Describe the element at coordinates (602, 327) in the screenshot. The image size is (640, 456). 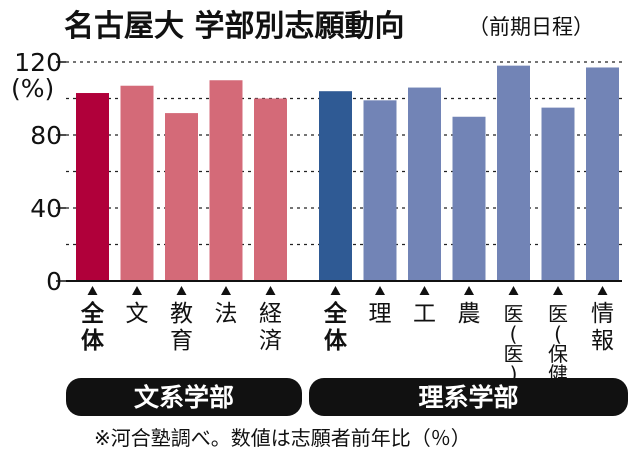
I see `category-label: 情報` at that location.